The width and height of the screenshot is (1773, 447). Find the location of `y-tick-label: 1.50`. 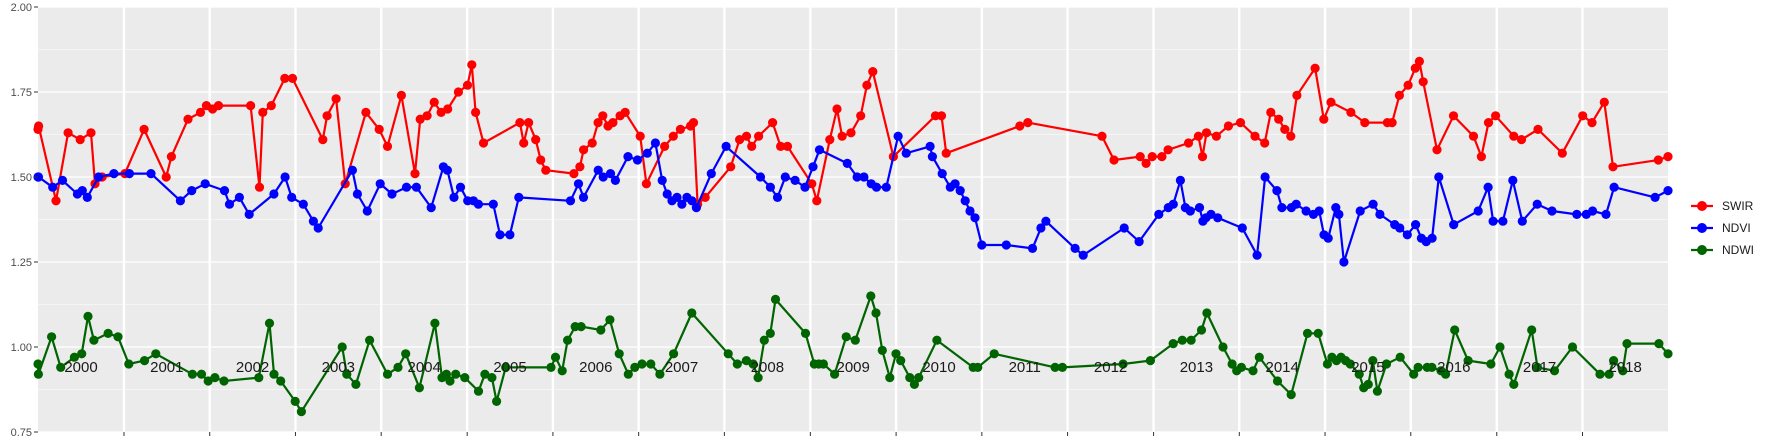

y-tick-label: 1.50 is located at coordinates (21, 178).